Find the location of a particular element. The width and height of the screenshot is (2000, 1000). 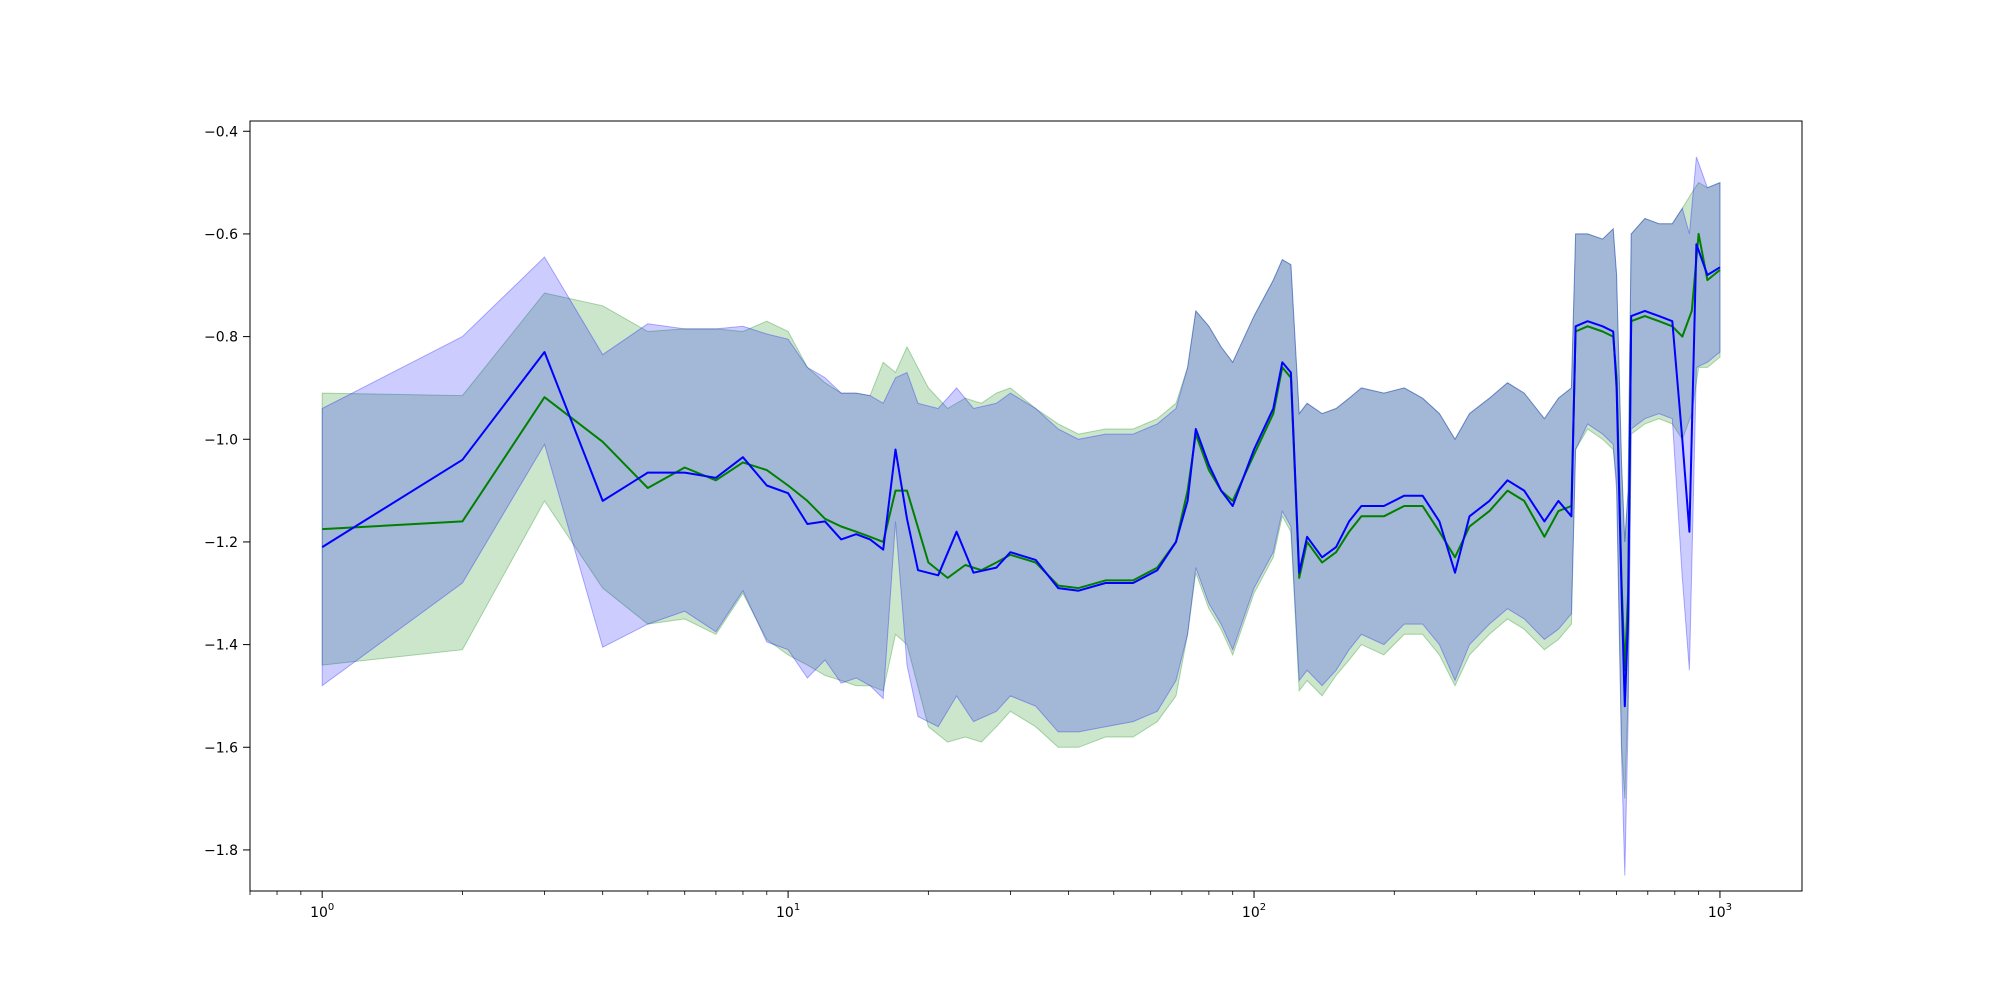

y-tick-label: −1.4 is located at coordinates (221, 646).